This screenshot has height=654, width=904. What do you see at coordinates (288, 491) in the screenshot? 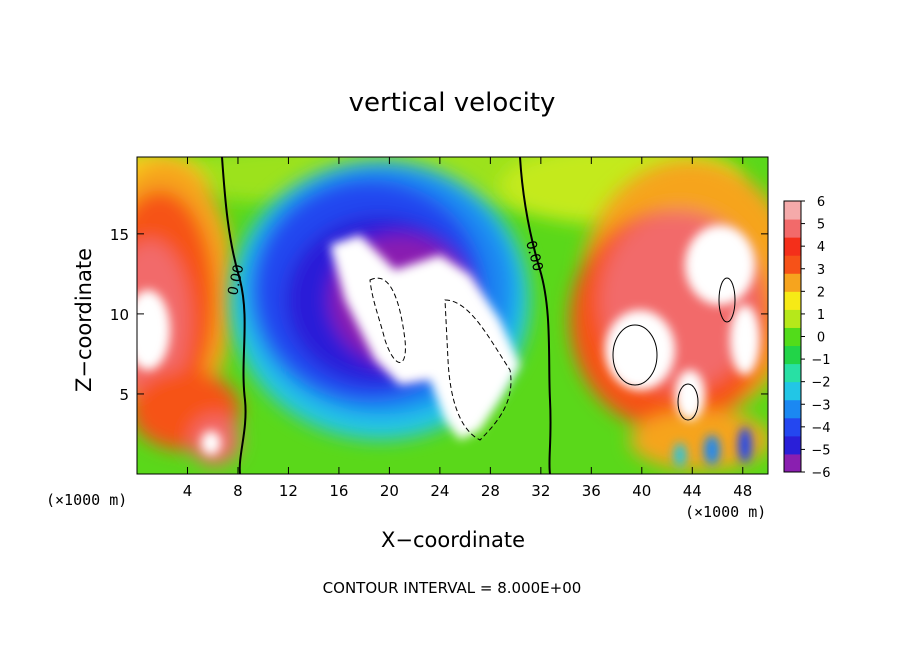
I see `x-tick-label: 12` at bounding box center [288, 491].